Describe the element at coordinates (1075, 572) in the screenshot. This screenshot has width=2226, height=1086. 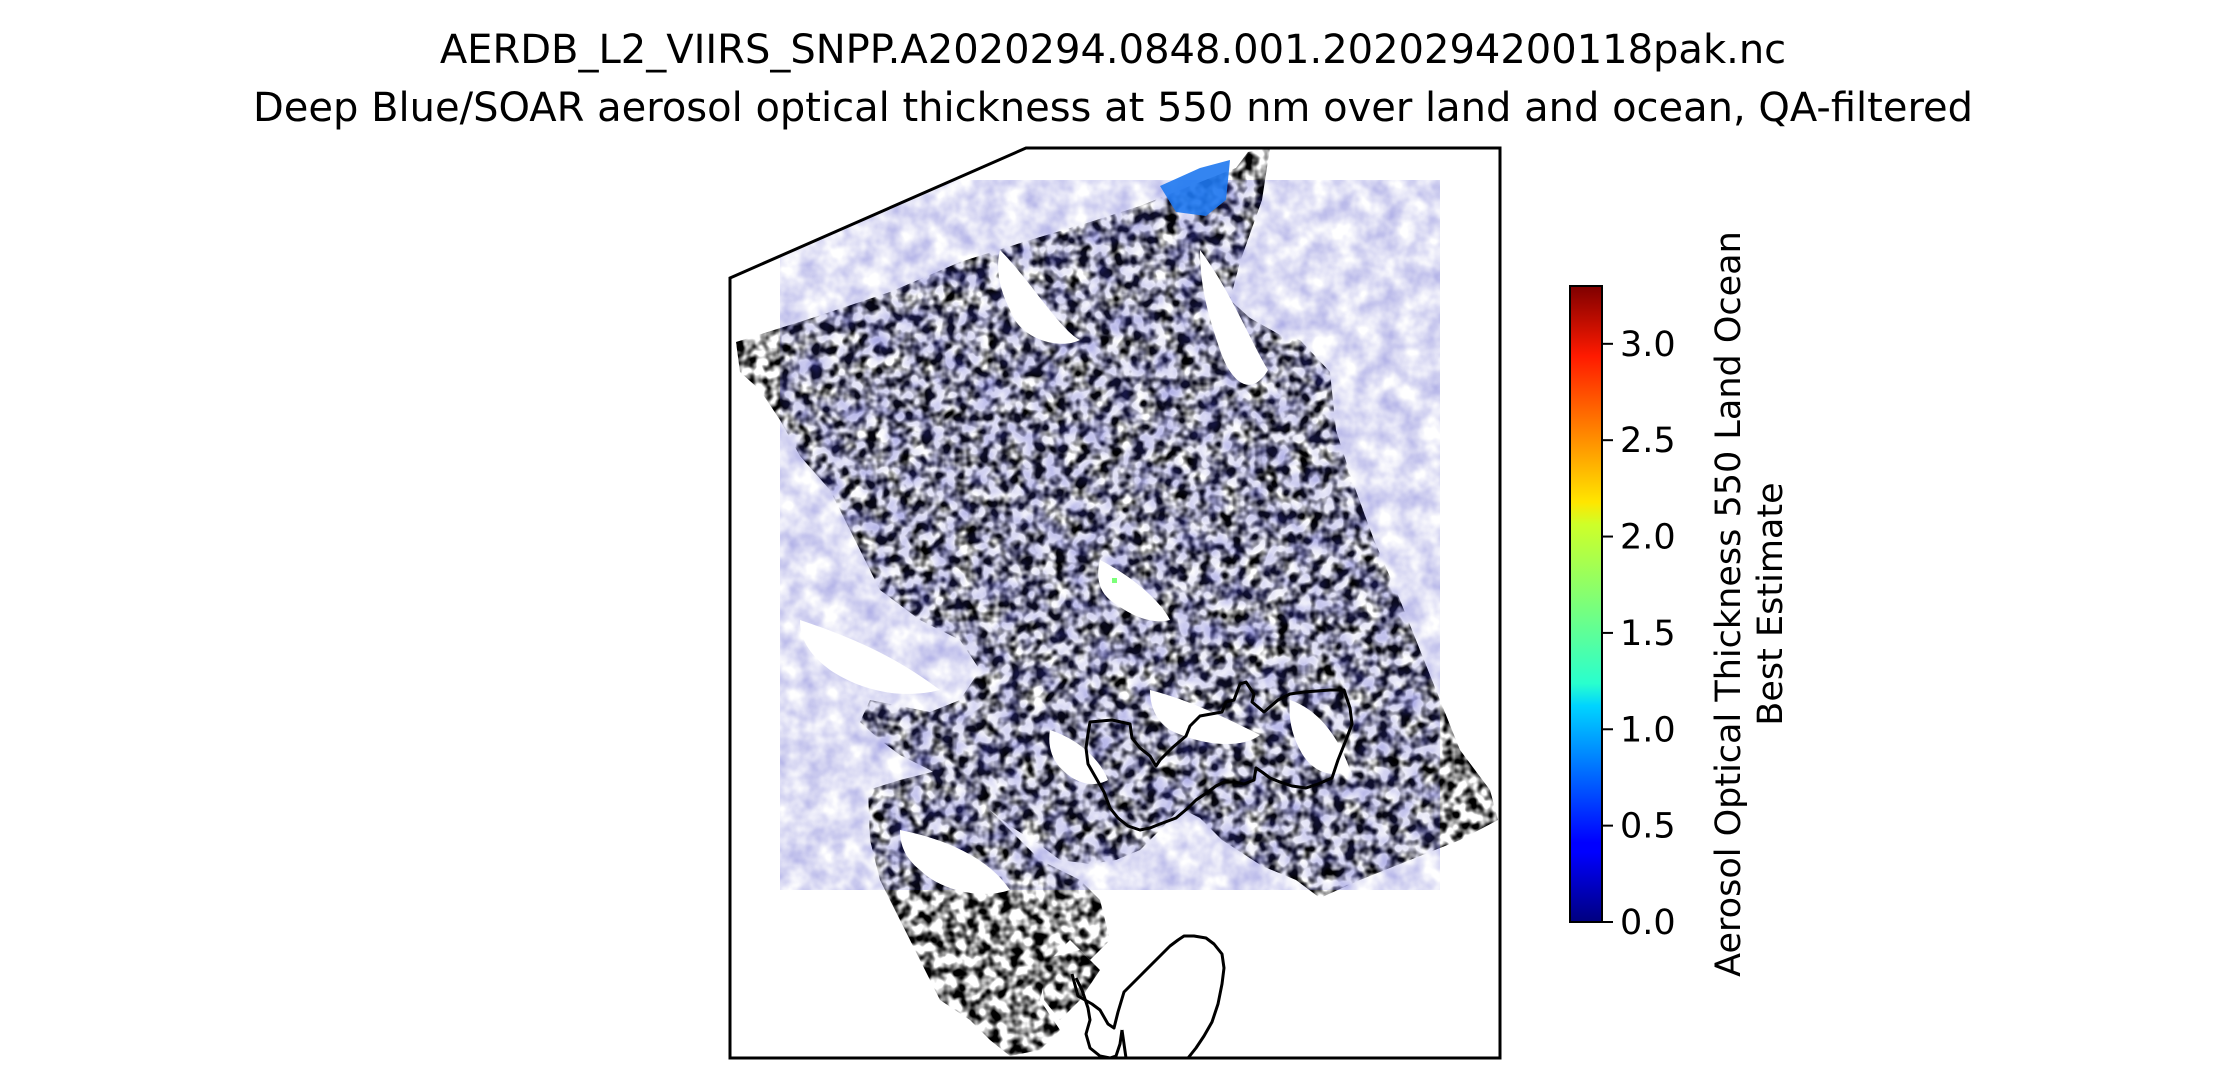
I see `cloud-gaps` at that location.